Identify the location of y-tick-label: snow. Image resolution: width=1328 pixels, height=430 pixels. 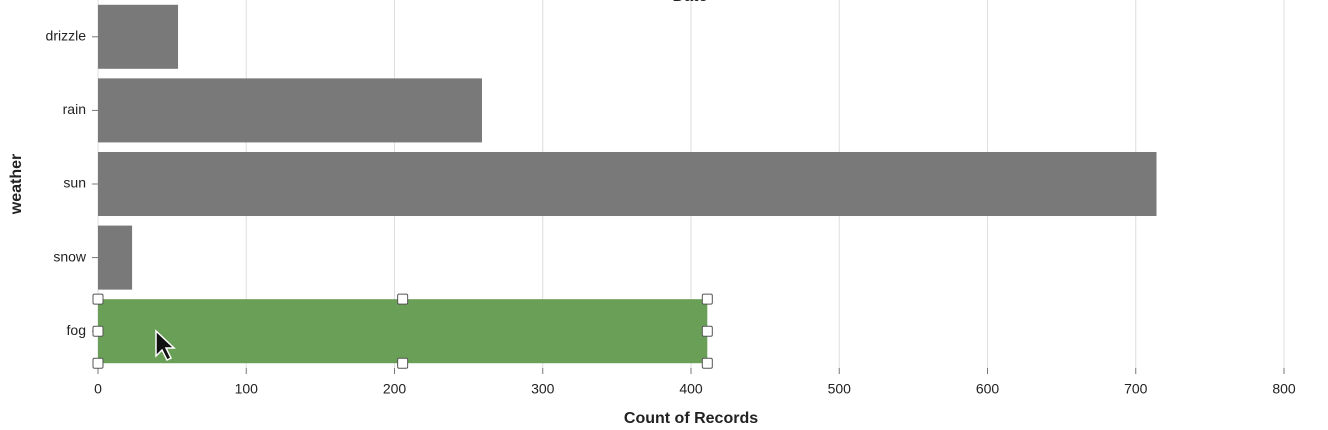
(70, 256).